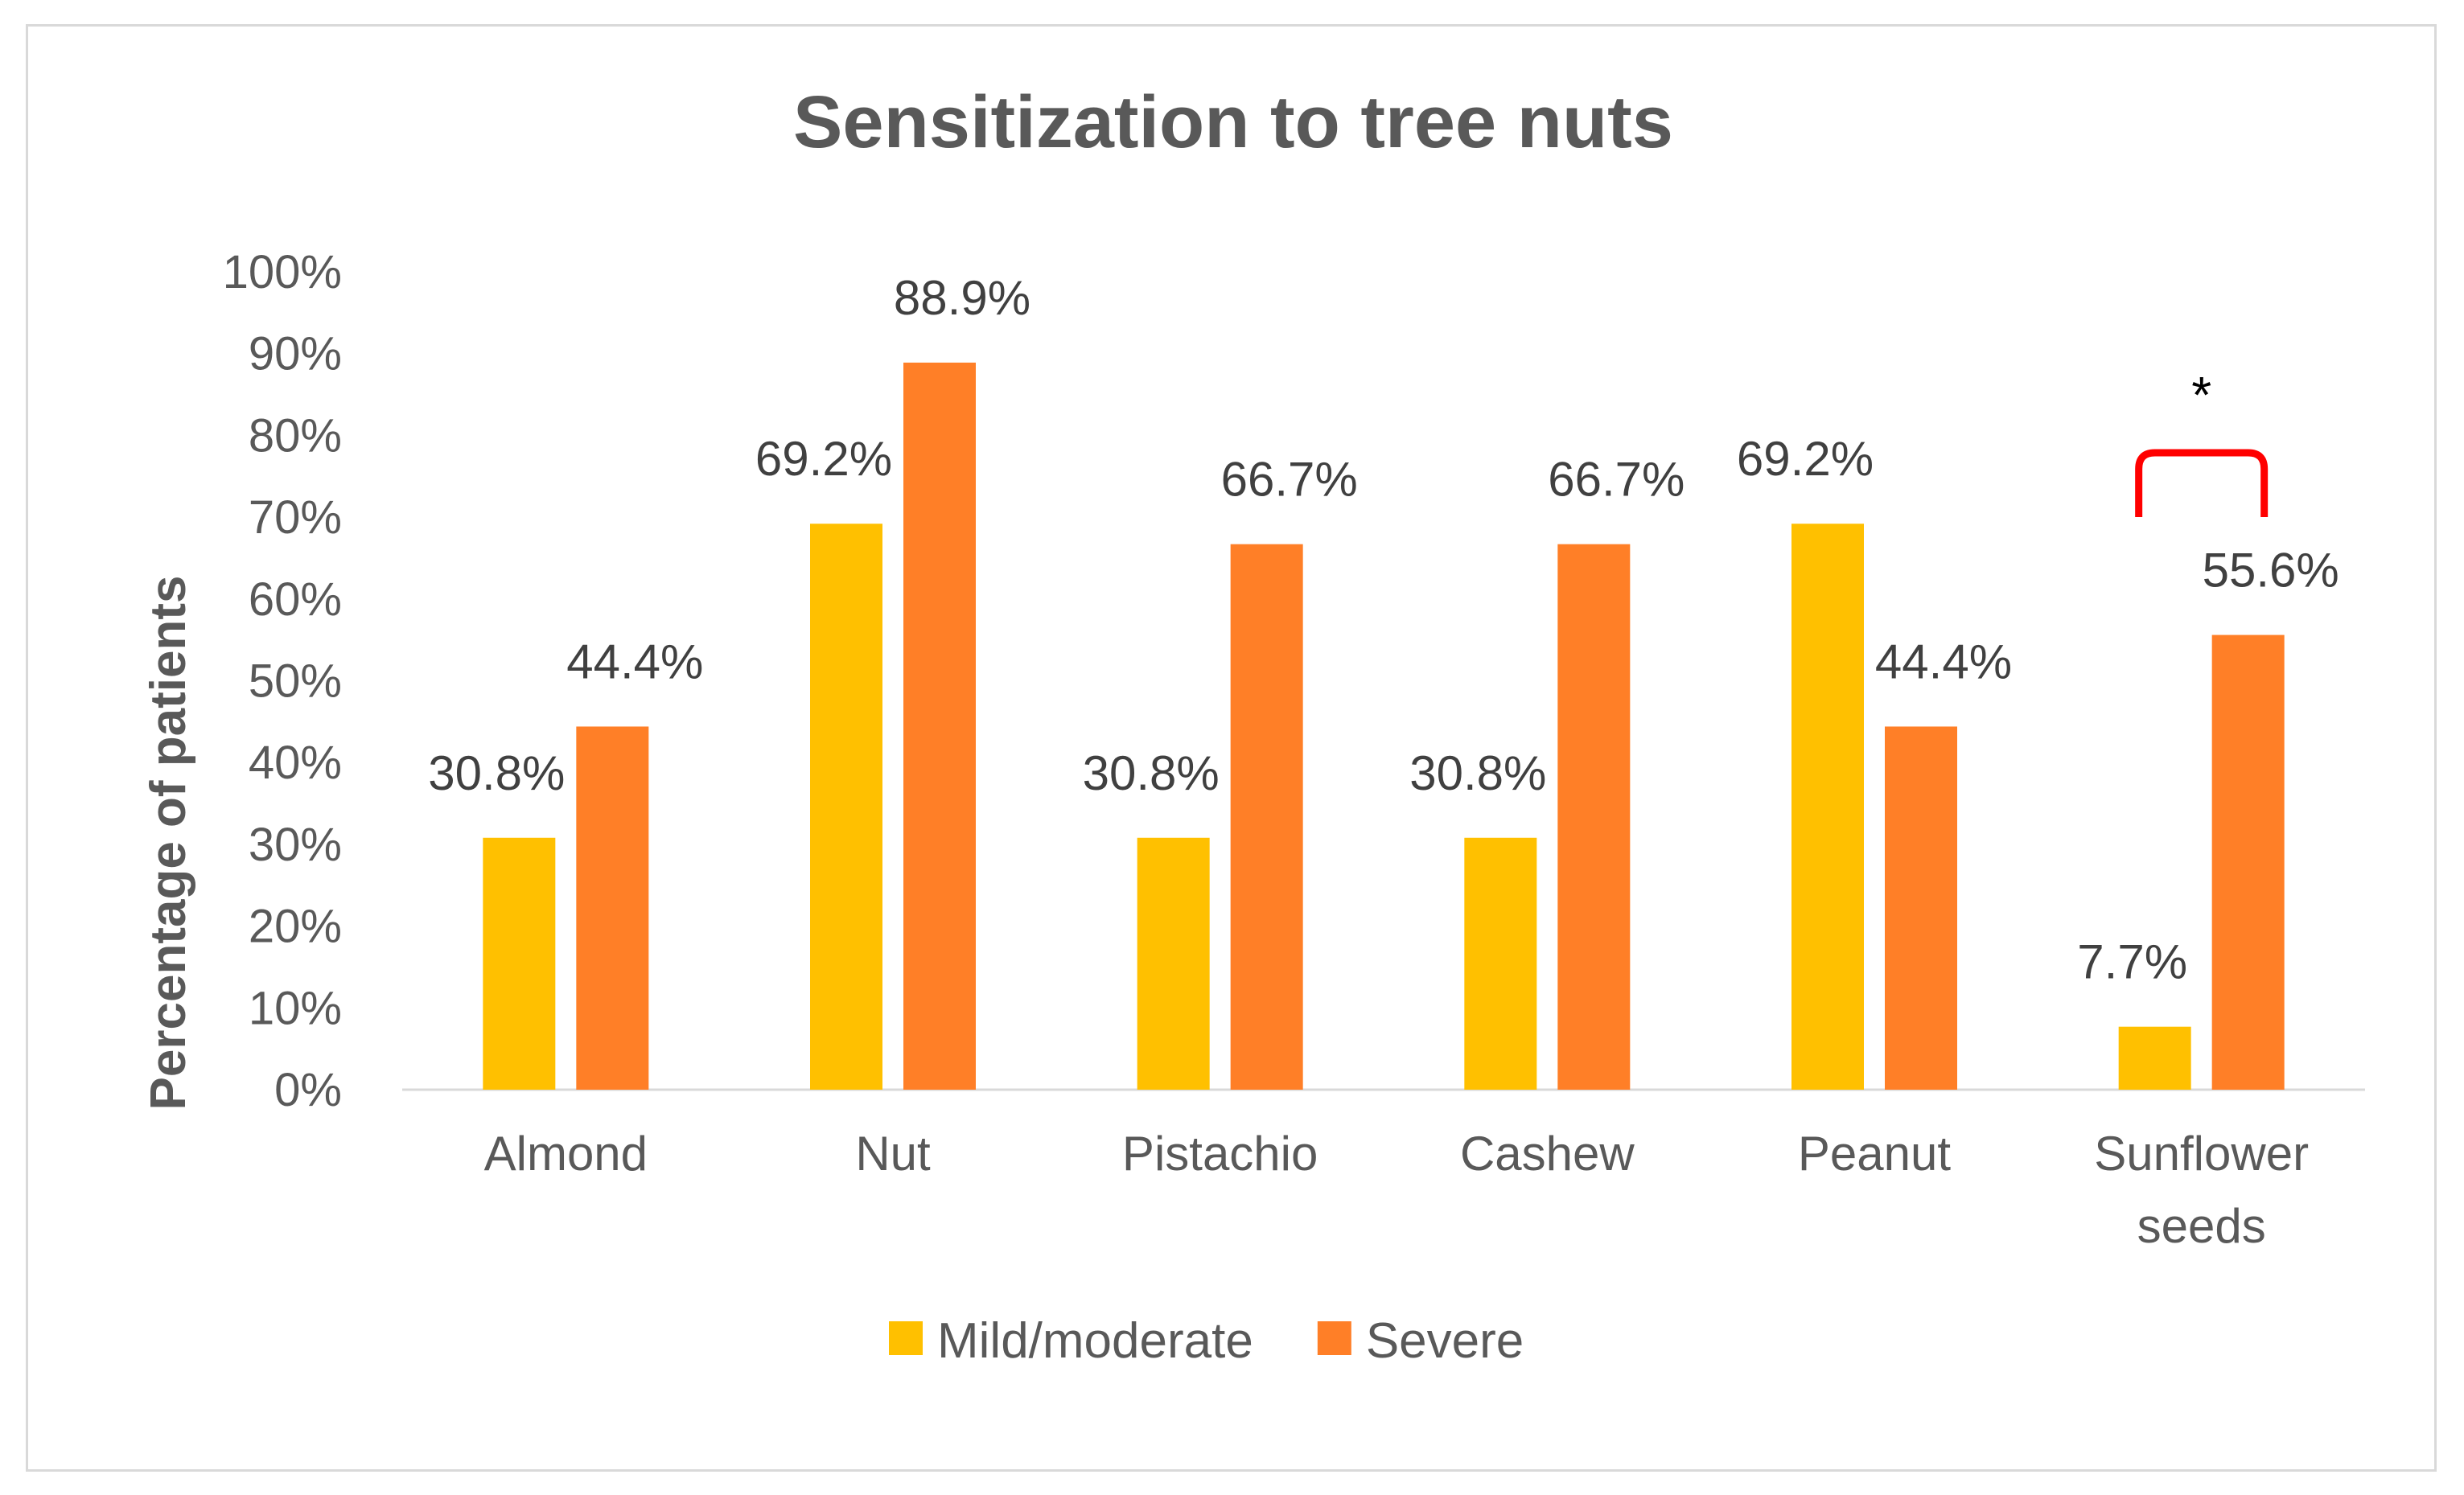  I want to click on y-axis-label: Percentage of patients, so click(168, 843).